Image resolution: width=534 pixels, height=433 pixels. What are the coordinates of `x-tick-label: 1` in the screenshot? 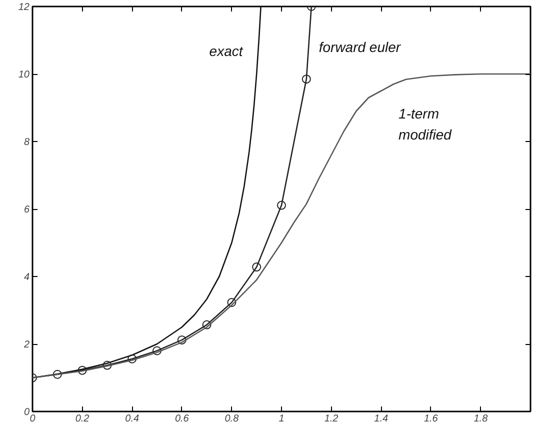 It's located at (281, 419).